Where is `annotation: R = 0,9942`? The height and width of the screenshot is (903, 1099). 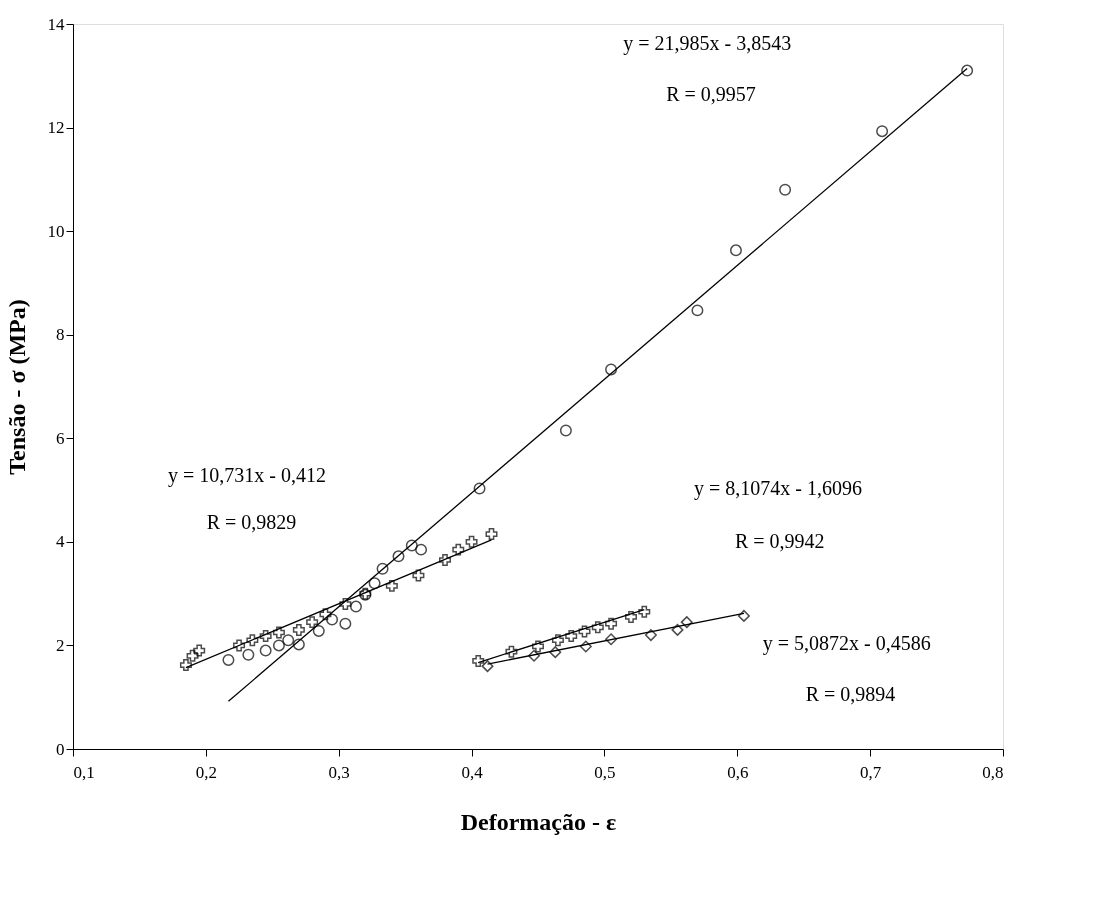
annotation: R = 0,9942 is located at coordinates (779, 540).